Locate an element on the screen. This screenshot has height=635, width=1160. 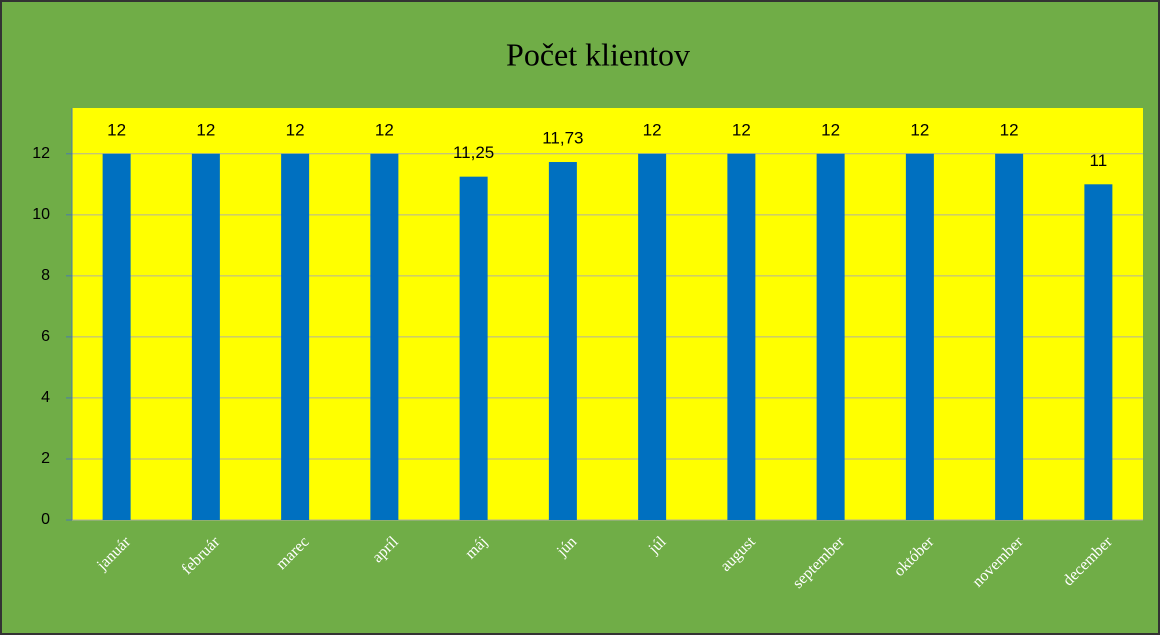
data-label: 11 is located at coordinates (1099, 160).